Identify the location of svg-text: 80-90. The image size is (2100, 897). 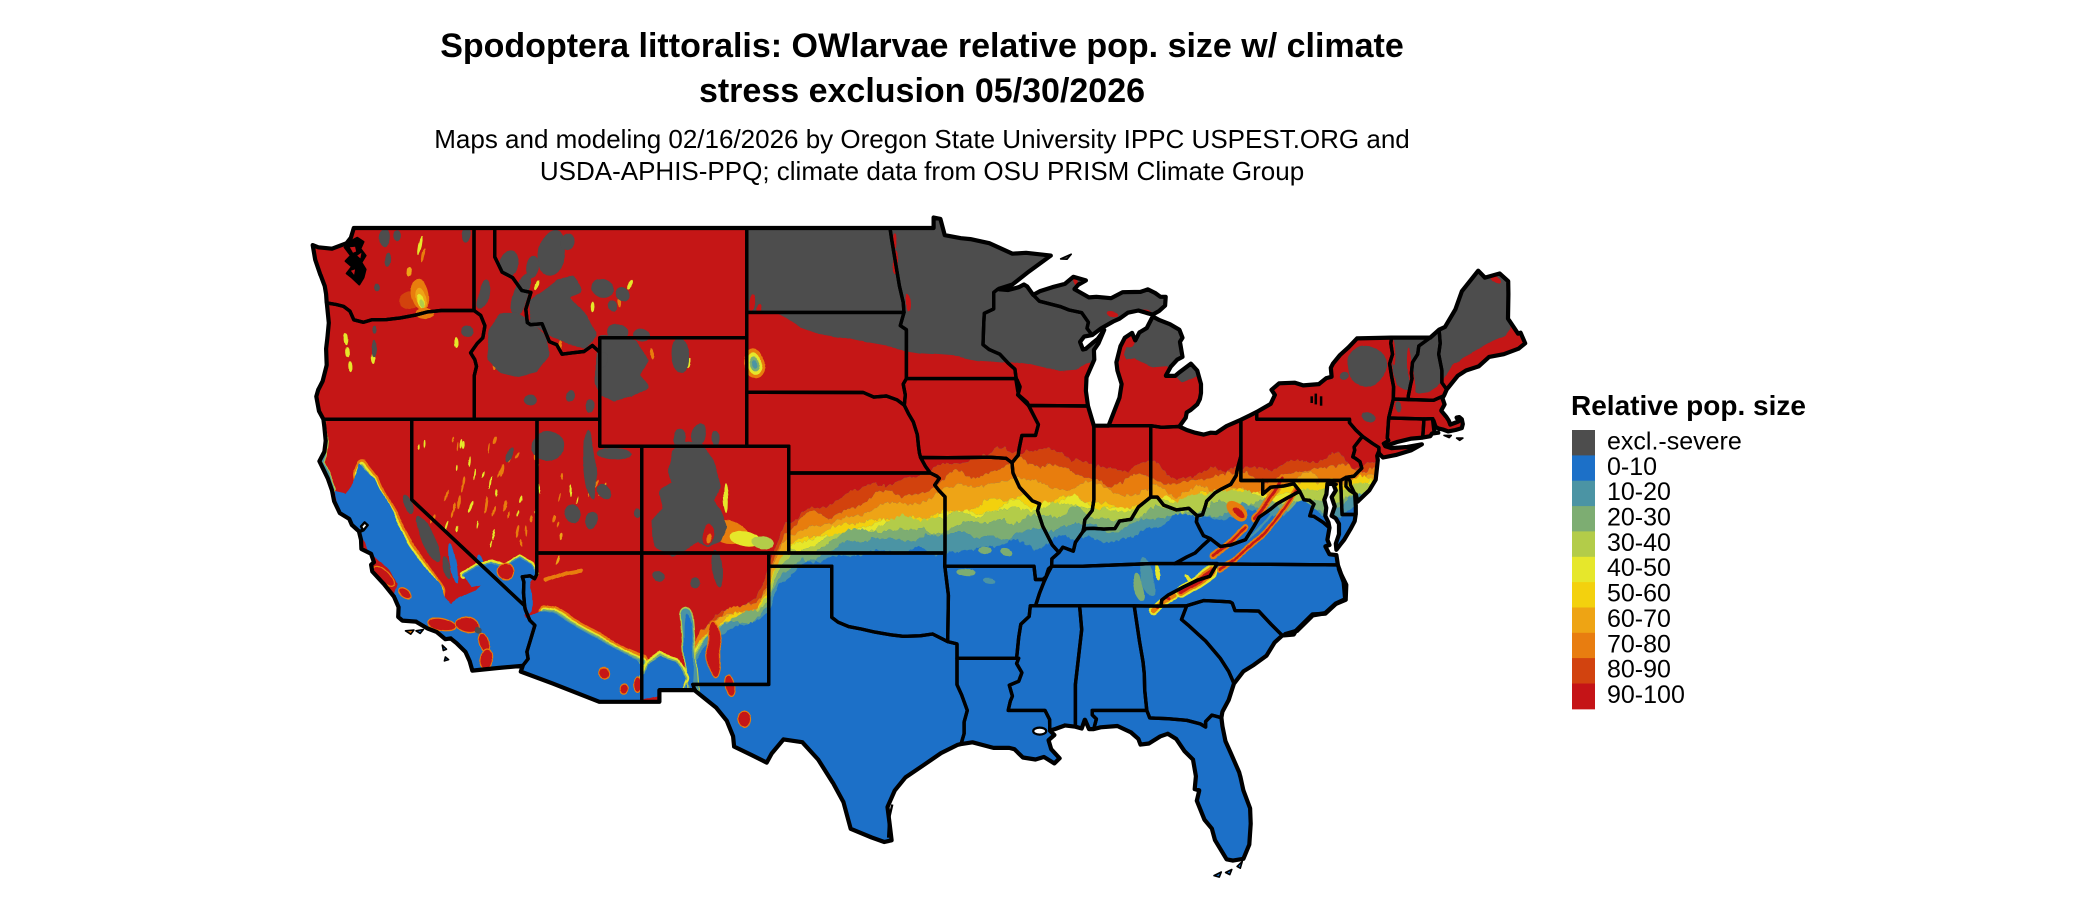
(1639, 670).